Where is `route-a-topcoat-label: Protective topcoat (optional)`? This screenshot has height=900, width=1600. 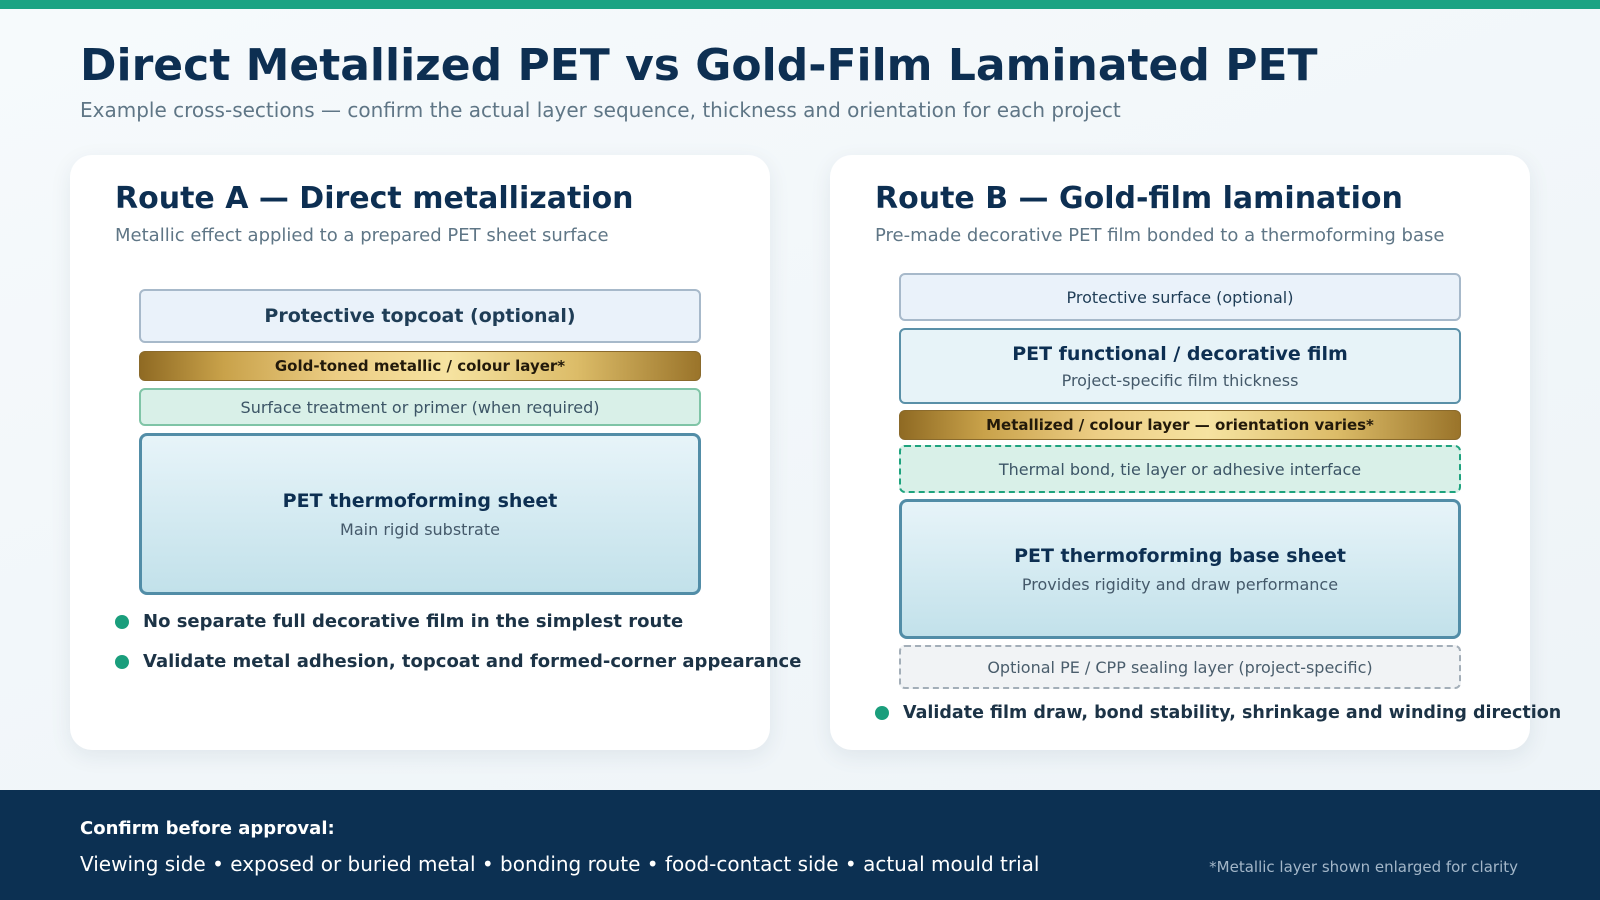 route-a-topcoat-label: Protective topcoat (optional) is located at coordinates (420, 316).